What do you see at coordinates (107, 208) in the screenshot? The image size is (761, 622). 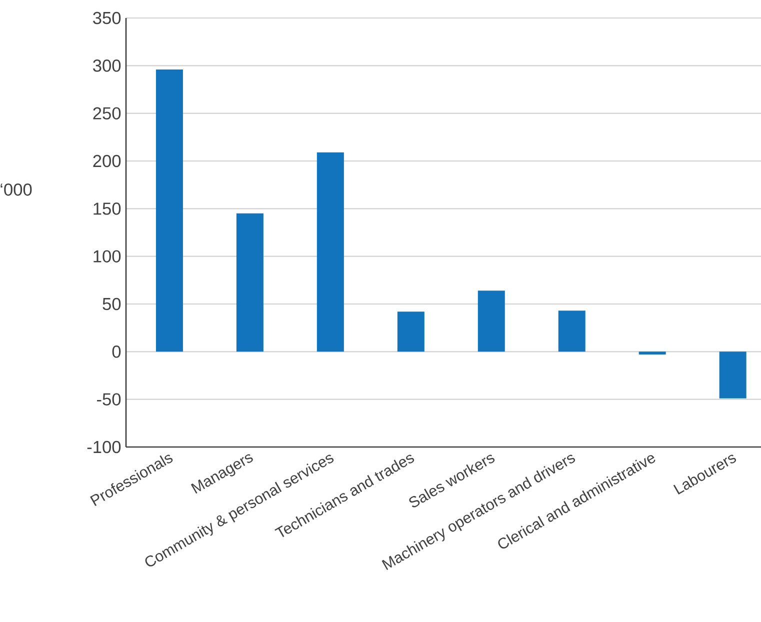 I see `y-tick-label: 150` at bounding box center [107, 208].